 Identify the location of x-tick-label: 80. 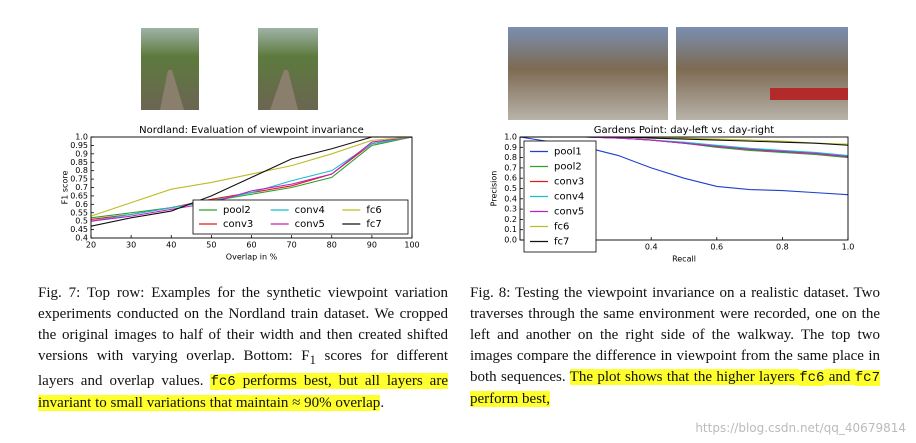
(332, 245).